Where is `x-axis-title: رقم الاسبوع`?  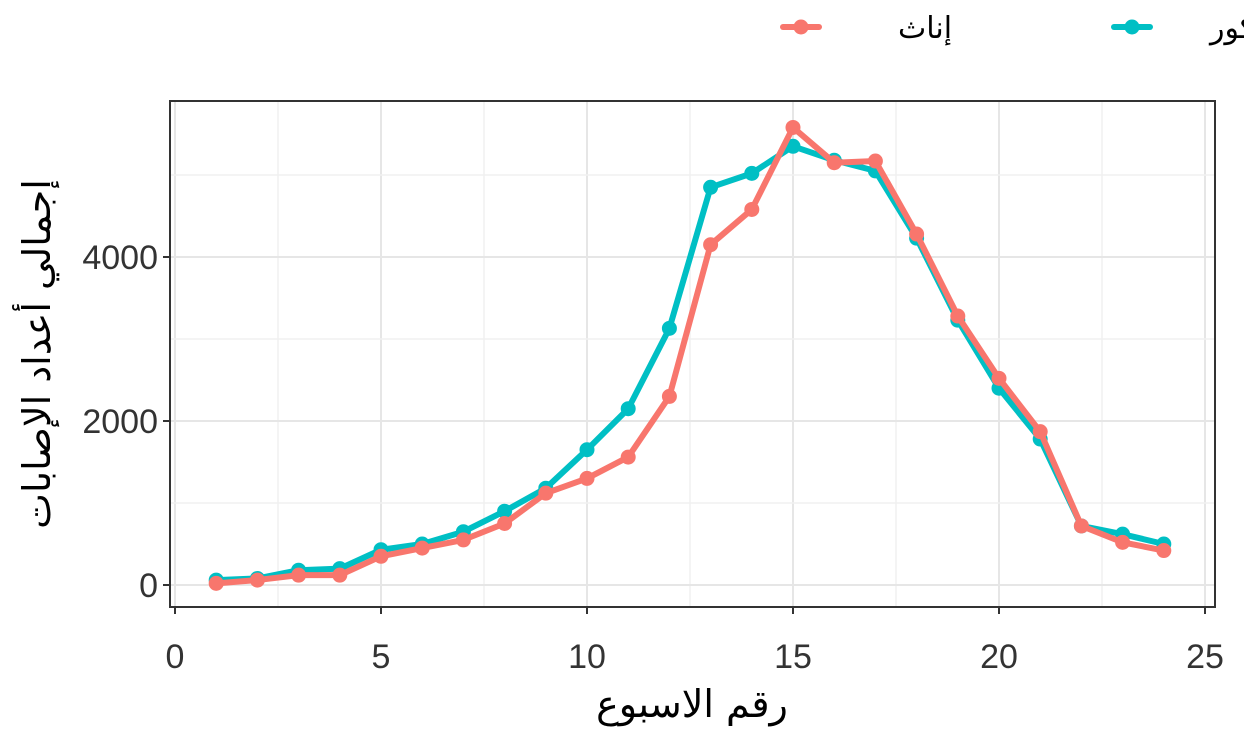
x-axis-title: رقم الاسبوع is located at coordinates (692, 704).